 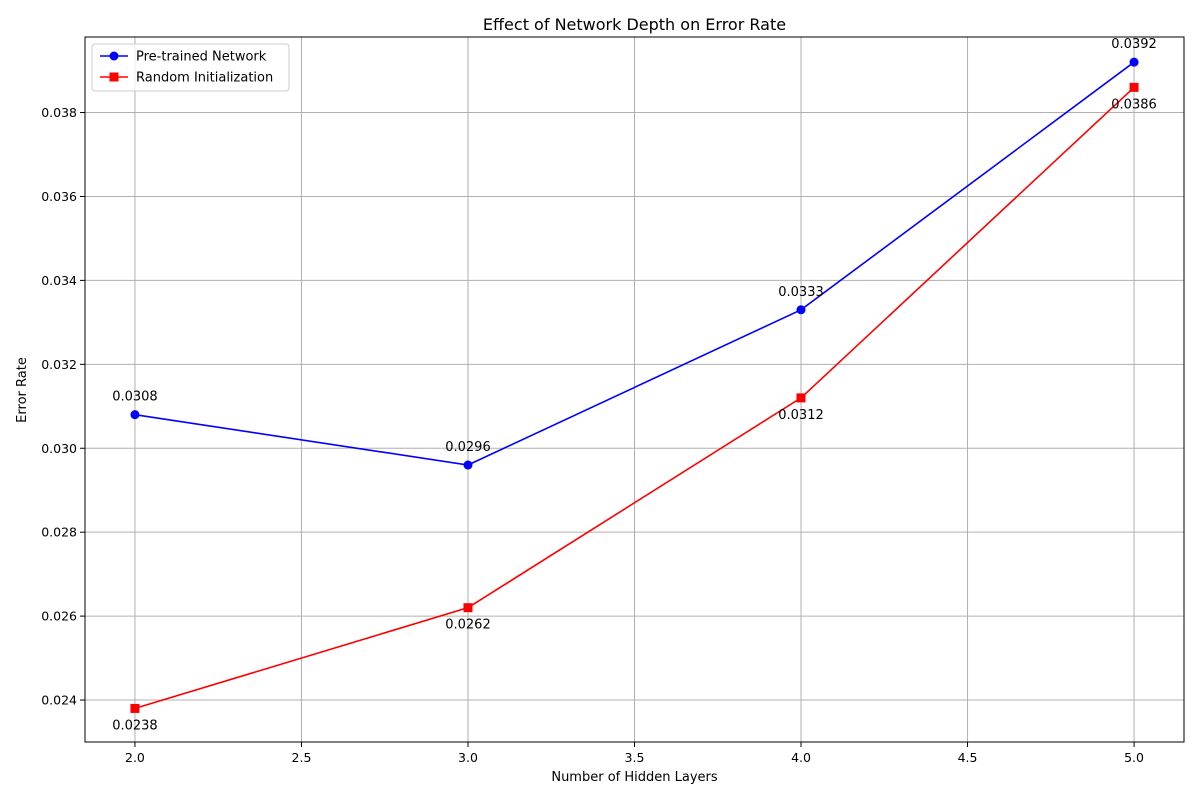 I want to click on y-axis-title: Error Rate, so click(x=22, y=390).